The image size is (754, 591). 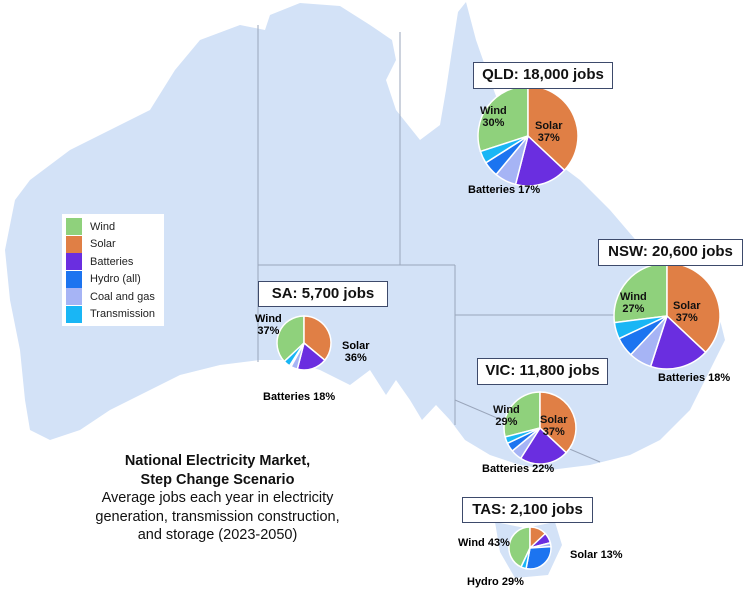 What do you see at coordinates (678, 342) in the screenshot?
I see `nsw-slice-batteries` at bounding box center [678, 342].